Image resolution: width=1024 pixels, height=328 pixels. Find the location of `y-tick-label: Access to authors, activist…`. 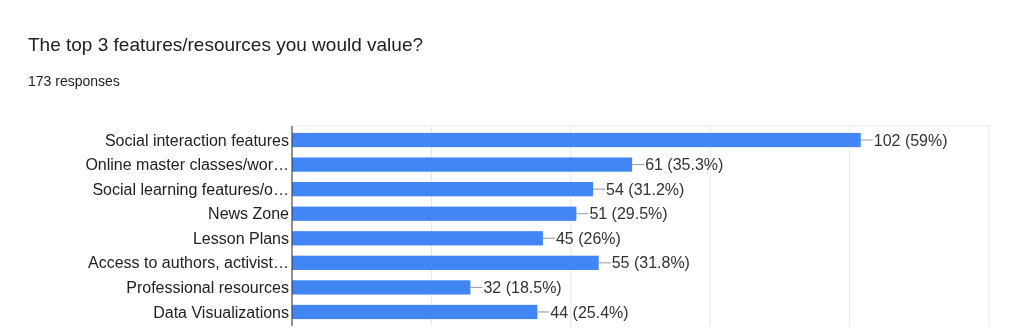

y-tick-label: Access to authors, activist… is located at coordinates (188, 263).